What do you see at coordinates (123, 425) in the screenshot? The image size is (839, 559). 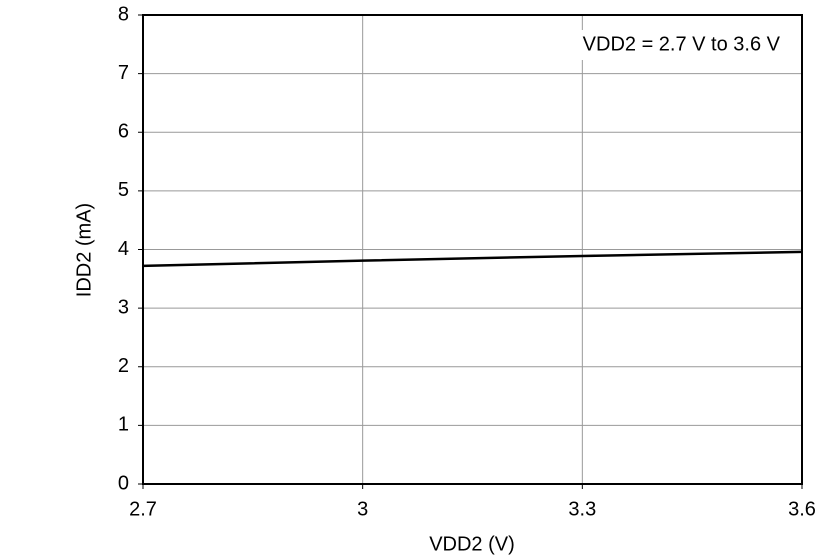 I see `y-tick-label: 1` at bounding box center [123, 425].